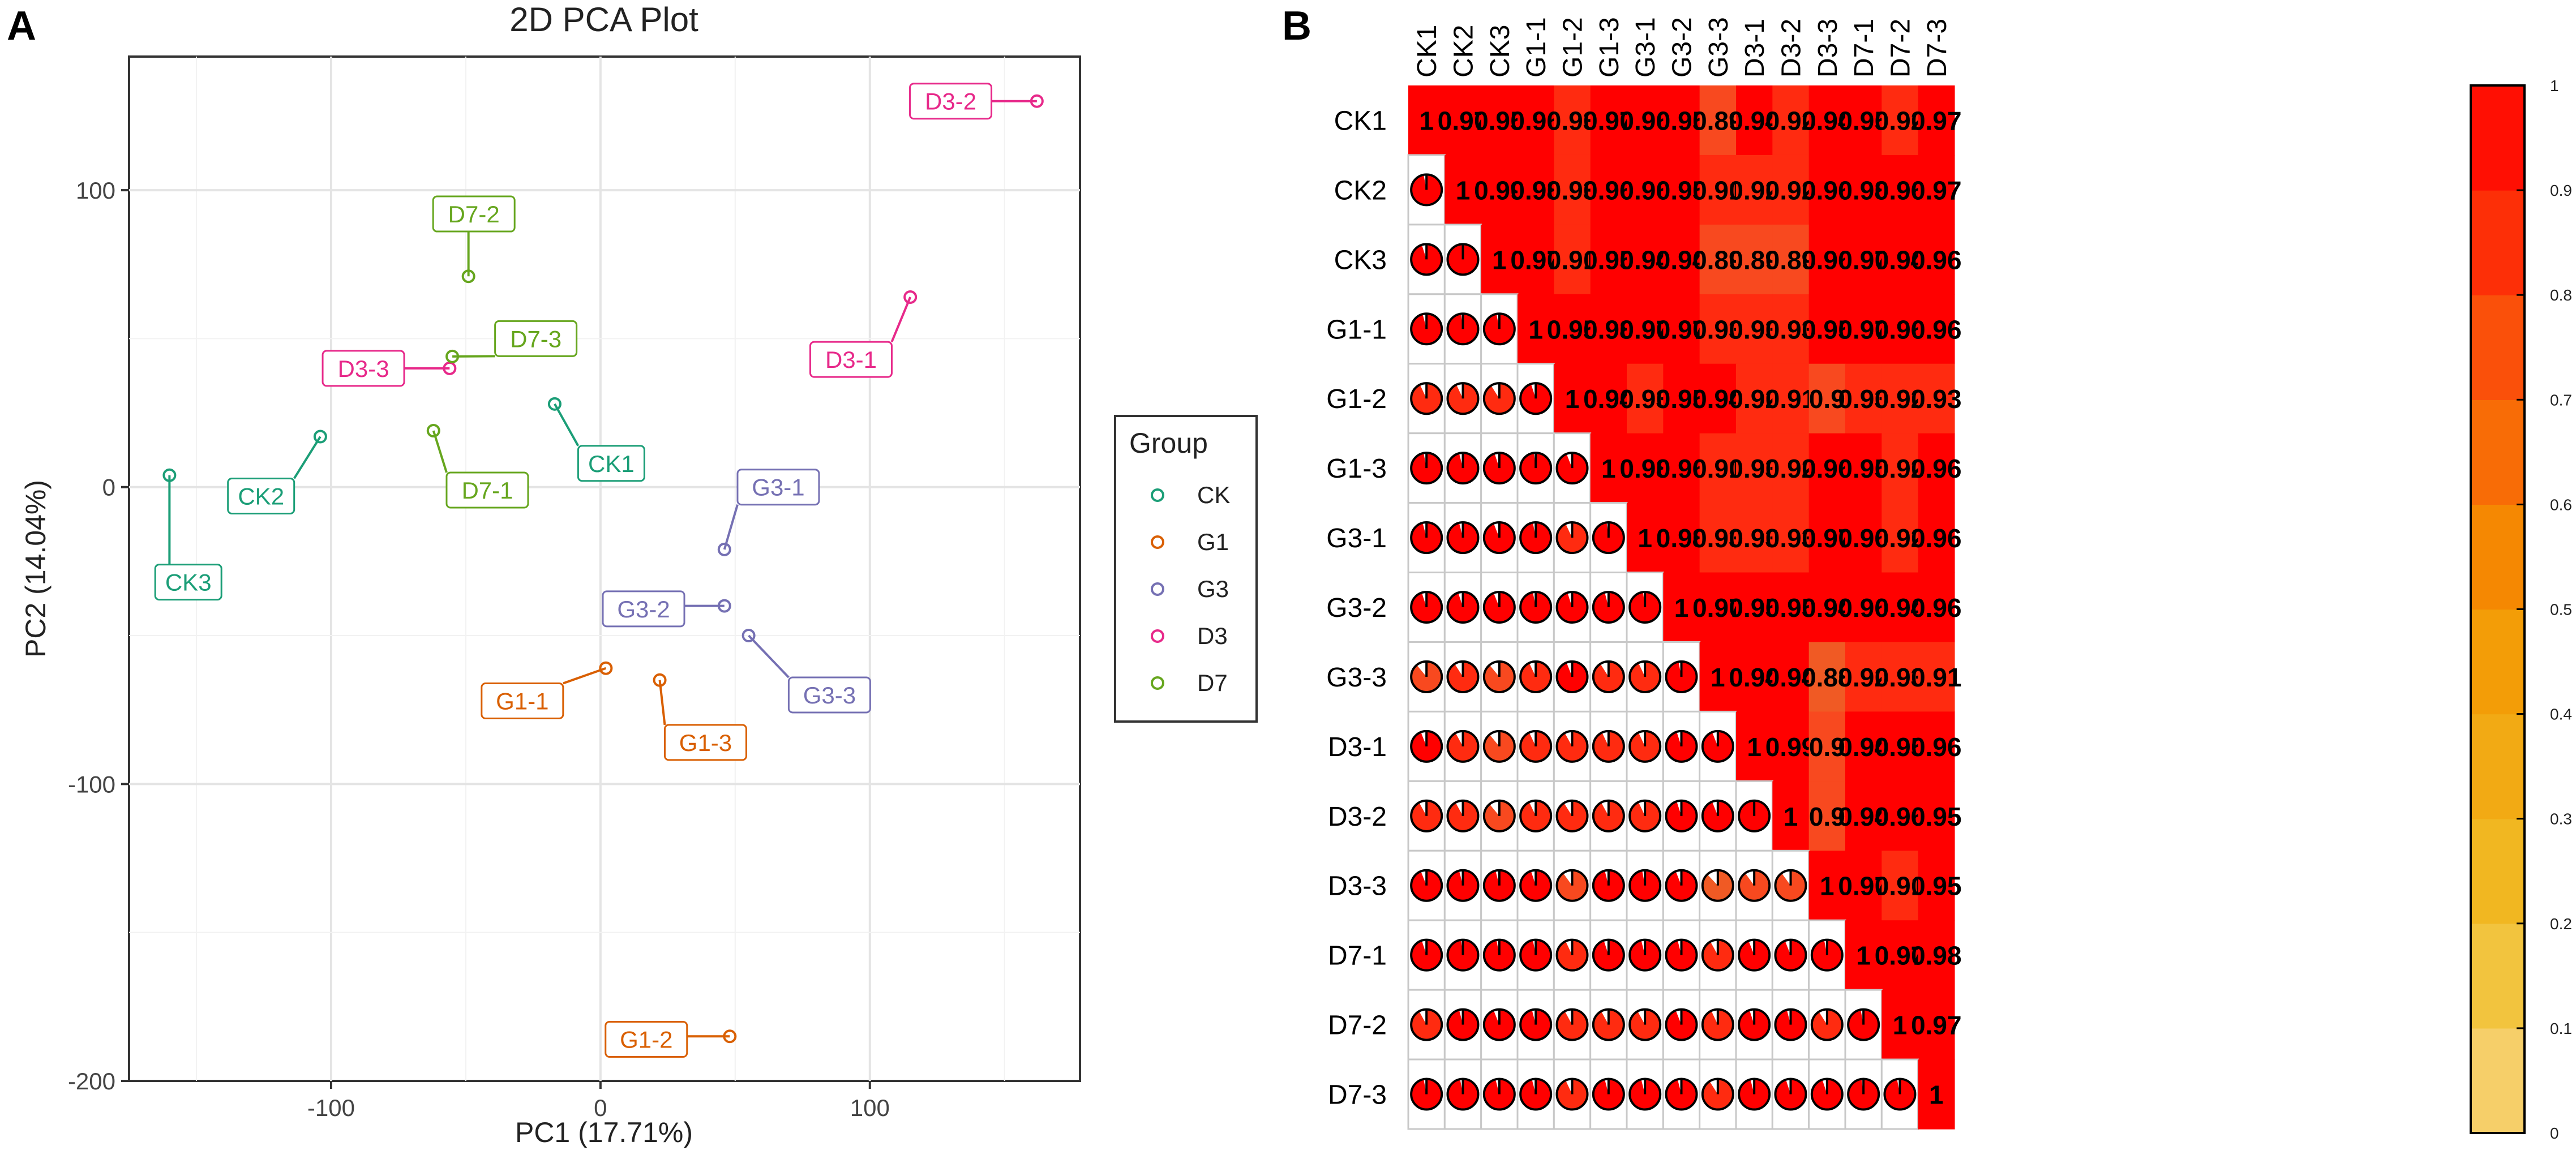  I want to click on legend-key-ck, so click(1157, 495).